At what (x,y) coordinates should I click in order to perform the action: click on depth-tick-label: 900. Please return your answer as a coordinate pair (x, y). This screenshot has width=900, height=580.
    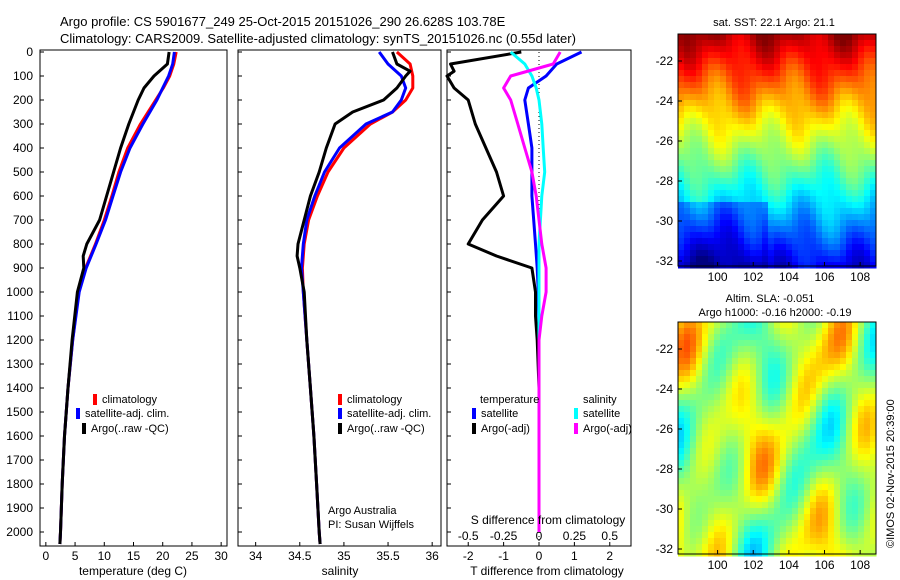
    Looking at the image, I should click on (23, 268).